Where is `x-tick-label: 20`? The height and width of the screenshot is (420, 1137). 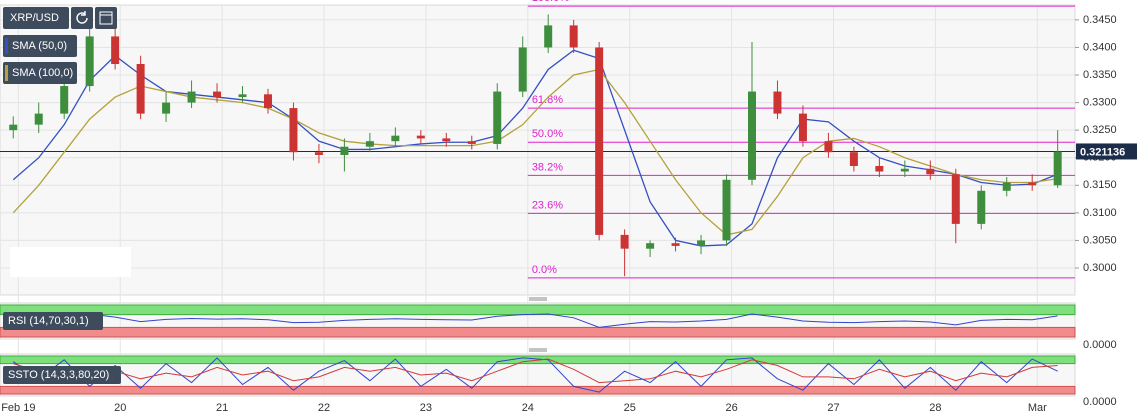 x-tick-label: 20 is located at coordinates (120, 408).